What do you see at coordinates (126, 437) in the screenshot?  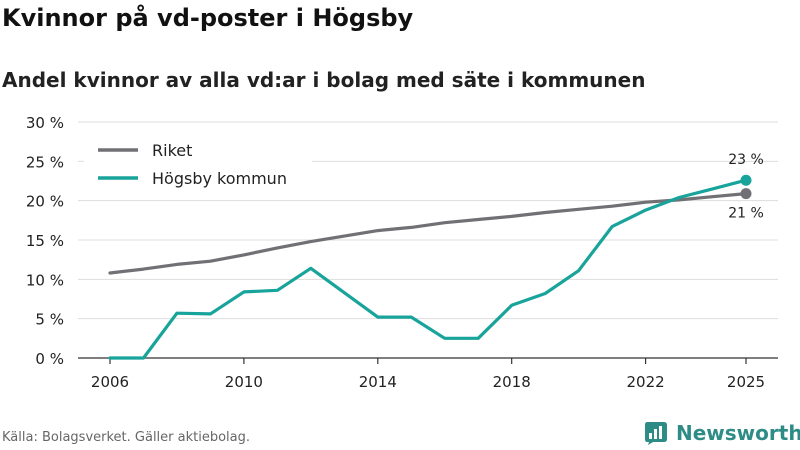 I see `source-note: Källa: Bolagsverket. Gäller aktiebolag.` at bounding box center [126, 437].